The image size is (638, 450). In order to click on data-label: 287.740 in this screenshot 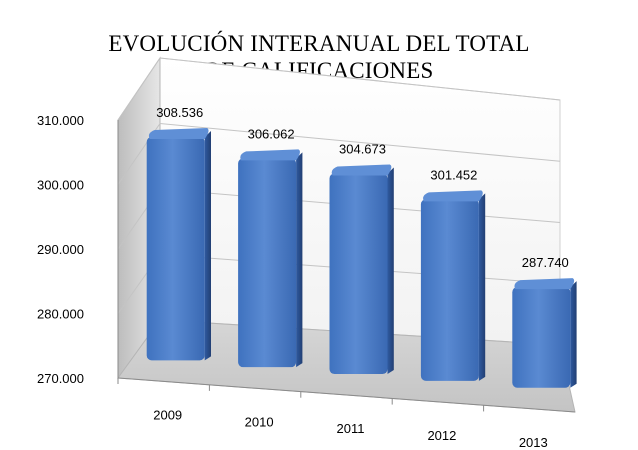, I will do `click(545, 262)`.